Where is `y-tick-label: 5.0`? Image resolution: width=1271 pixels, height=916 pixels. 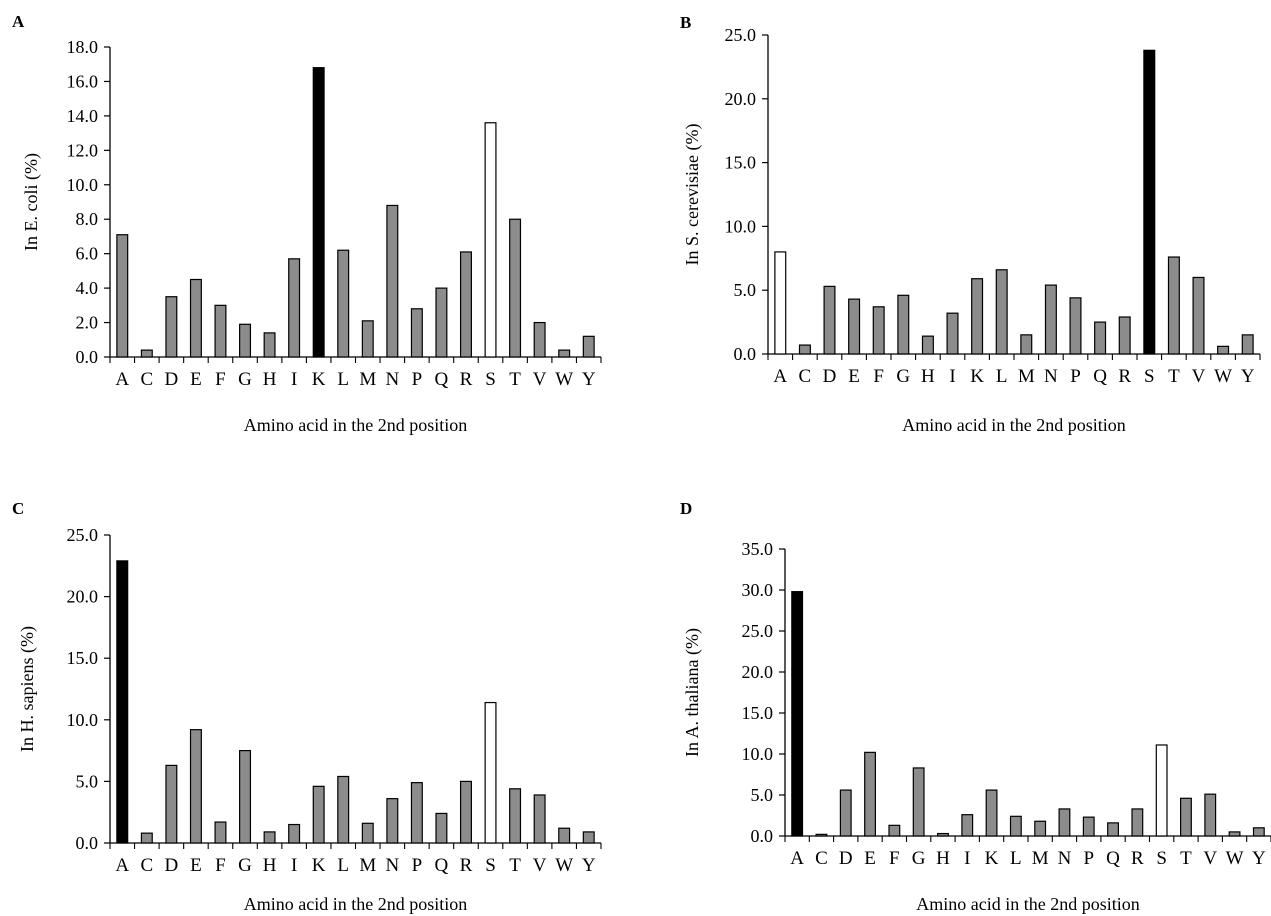 y-tick-label: 5.0 is located at coordinates (762, 795).